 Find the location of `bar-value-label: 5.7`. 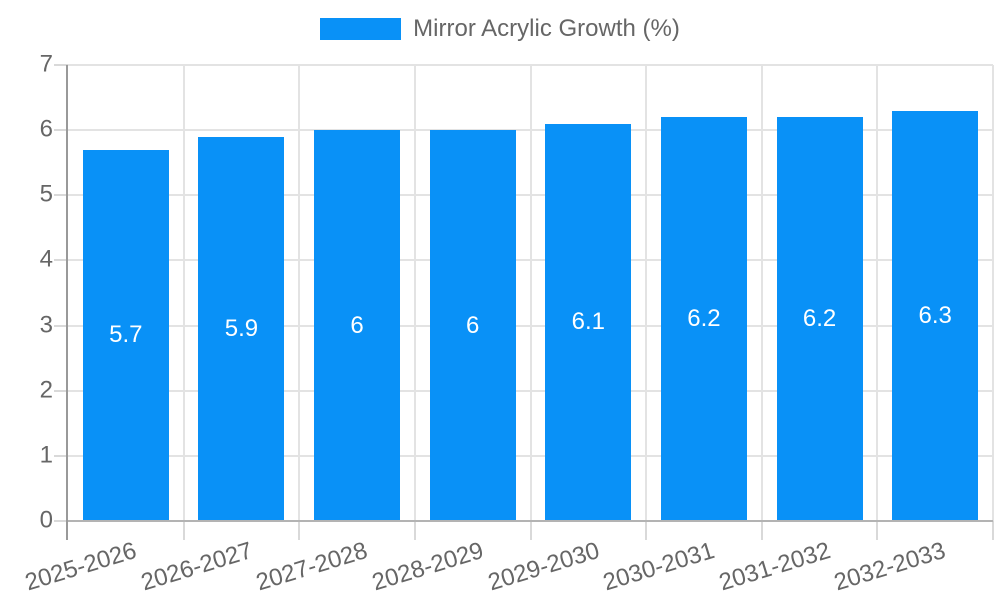

bar-value-label: 5.7 is located at coordinates (126, 335).